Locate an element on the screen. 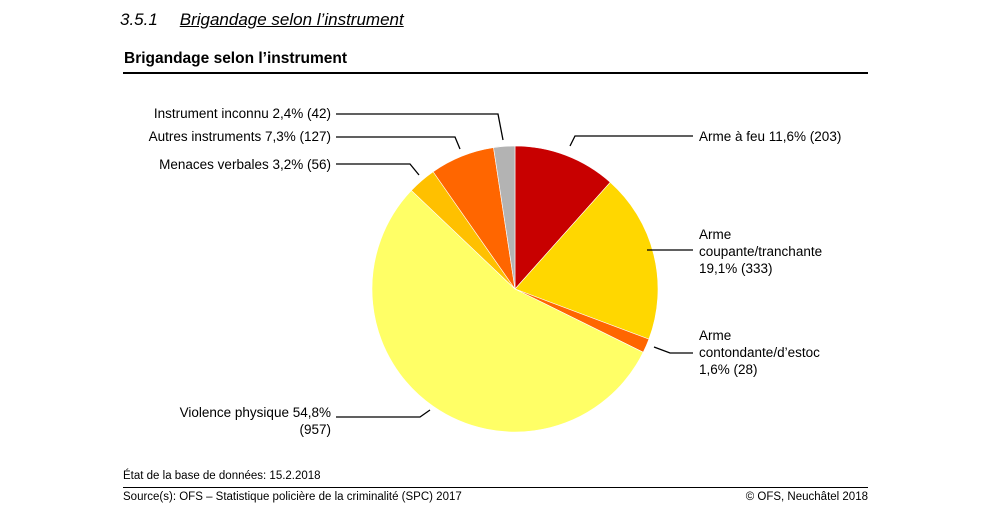 The width and height of the screenshot is (994, 525). section-heading: 3.5.1 Brigandage selon l’instrument is located at coordinates (262, 20).